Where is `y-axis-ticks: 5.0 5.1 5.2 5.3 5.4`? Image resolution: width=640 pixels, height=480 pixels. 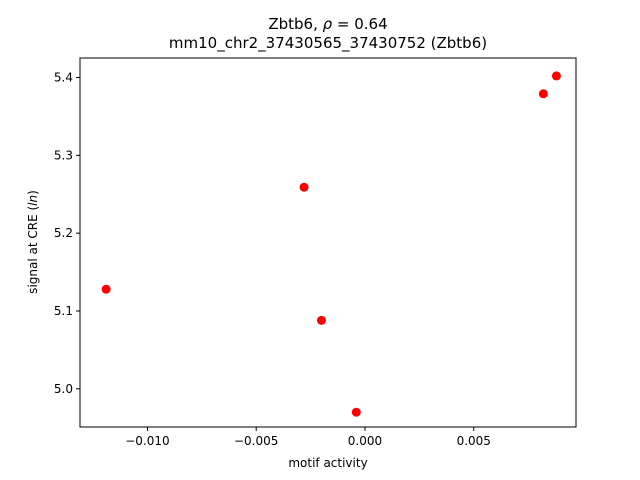 y-axis-ticks: 5.0 5.1 5.2 5.3 5.4 is located at coordinates (67, 233).